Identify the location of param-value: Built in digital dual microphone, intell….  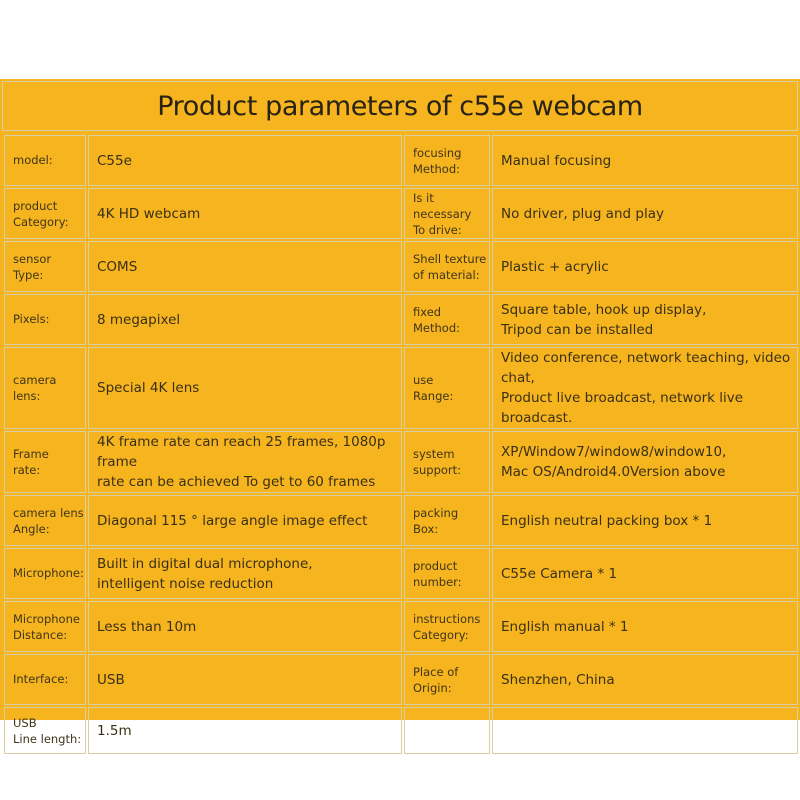
(245, 573).